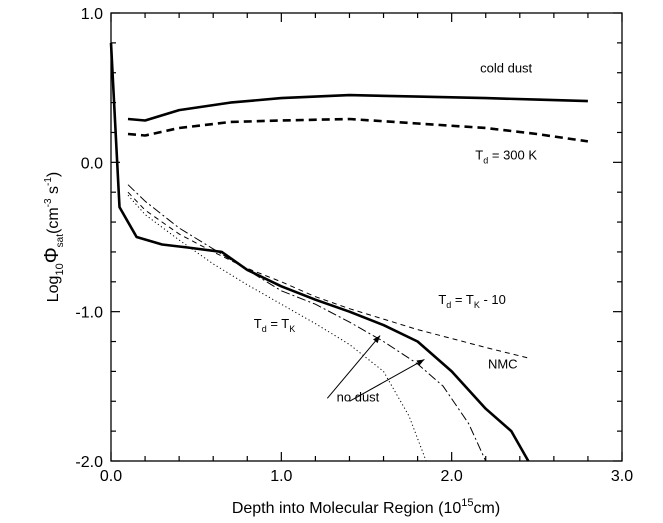 The width and height of the screenshot is (663, 523). Describe the element at coordinates (358, 396) in the screenshot. I see `annotation-label: no dust` at that location.